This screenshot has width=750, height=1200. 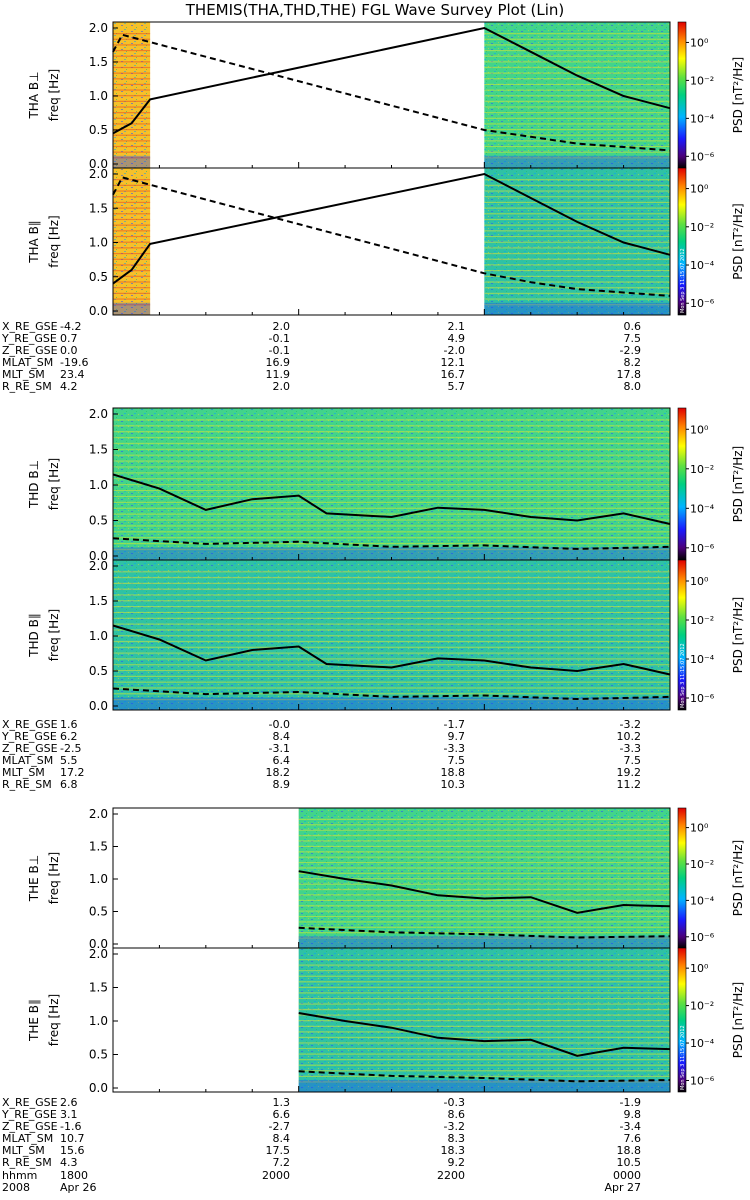 I want to click on year-label: 2008, so click(x=16, y=1187).